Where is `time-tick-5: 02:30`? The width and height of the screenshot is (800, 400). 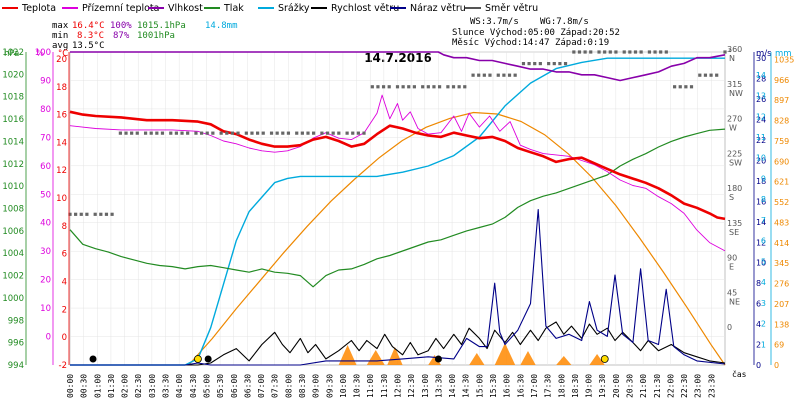
time-tick-5: 02:30 is located at coordinates (138, 386).